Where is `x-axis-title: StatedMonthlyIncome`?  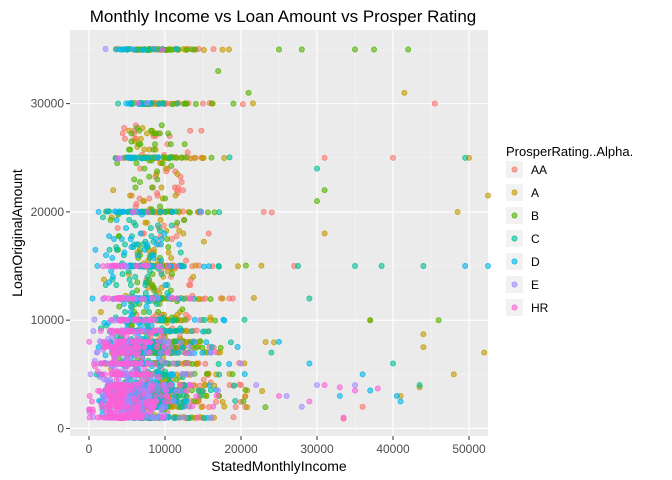 x-axis-title: StatedMonthlyIncome is located at coordinates (279, 466).